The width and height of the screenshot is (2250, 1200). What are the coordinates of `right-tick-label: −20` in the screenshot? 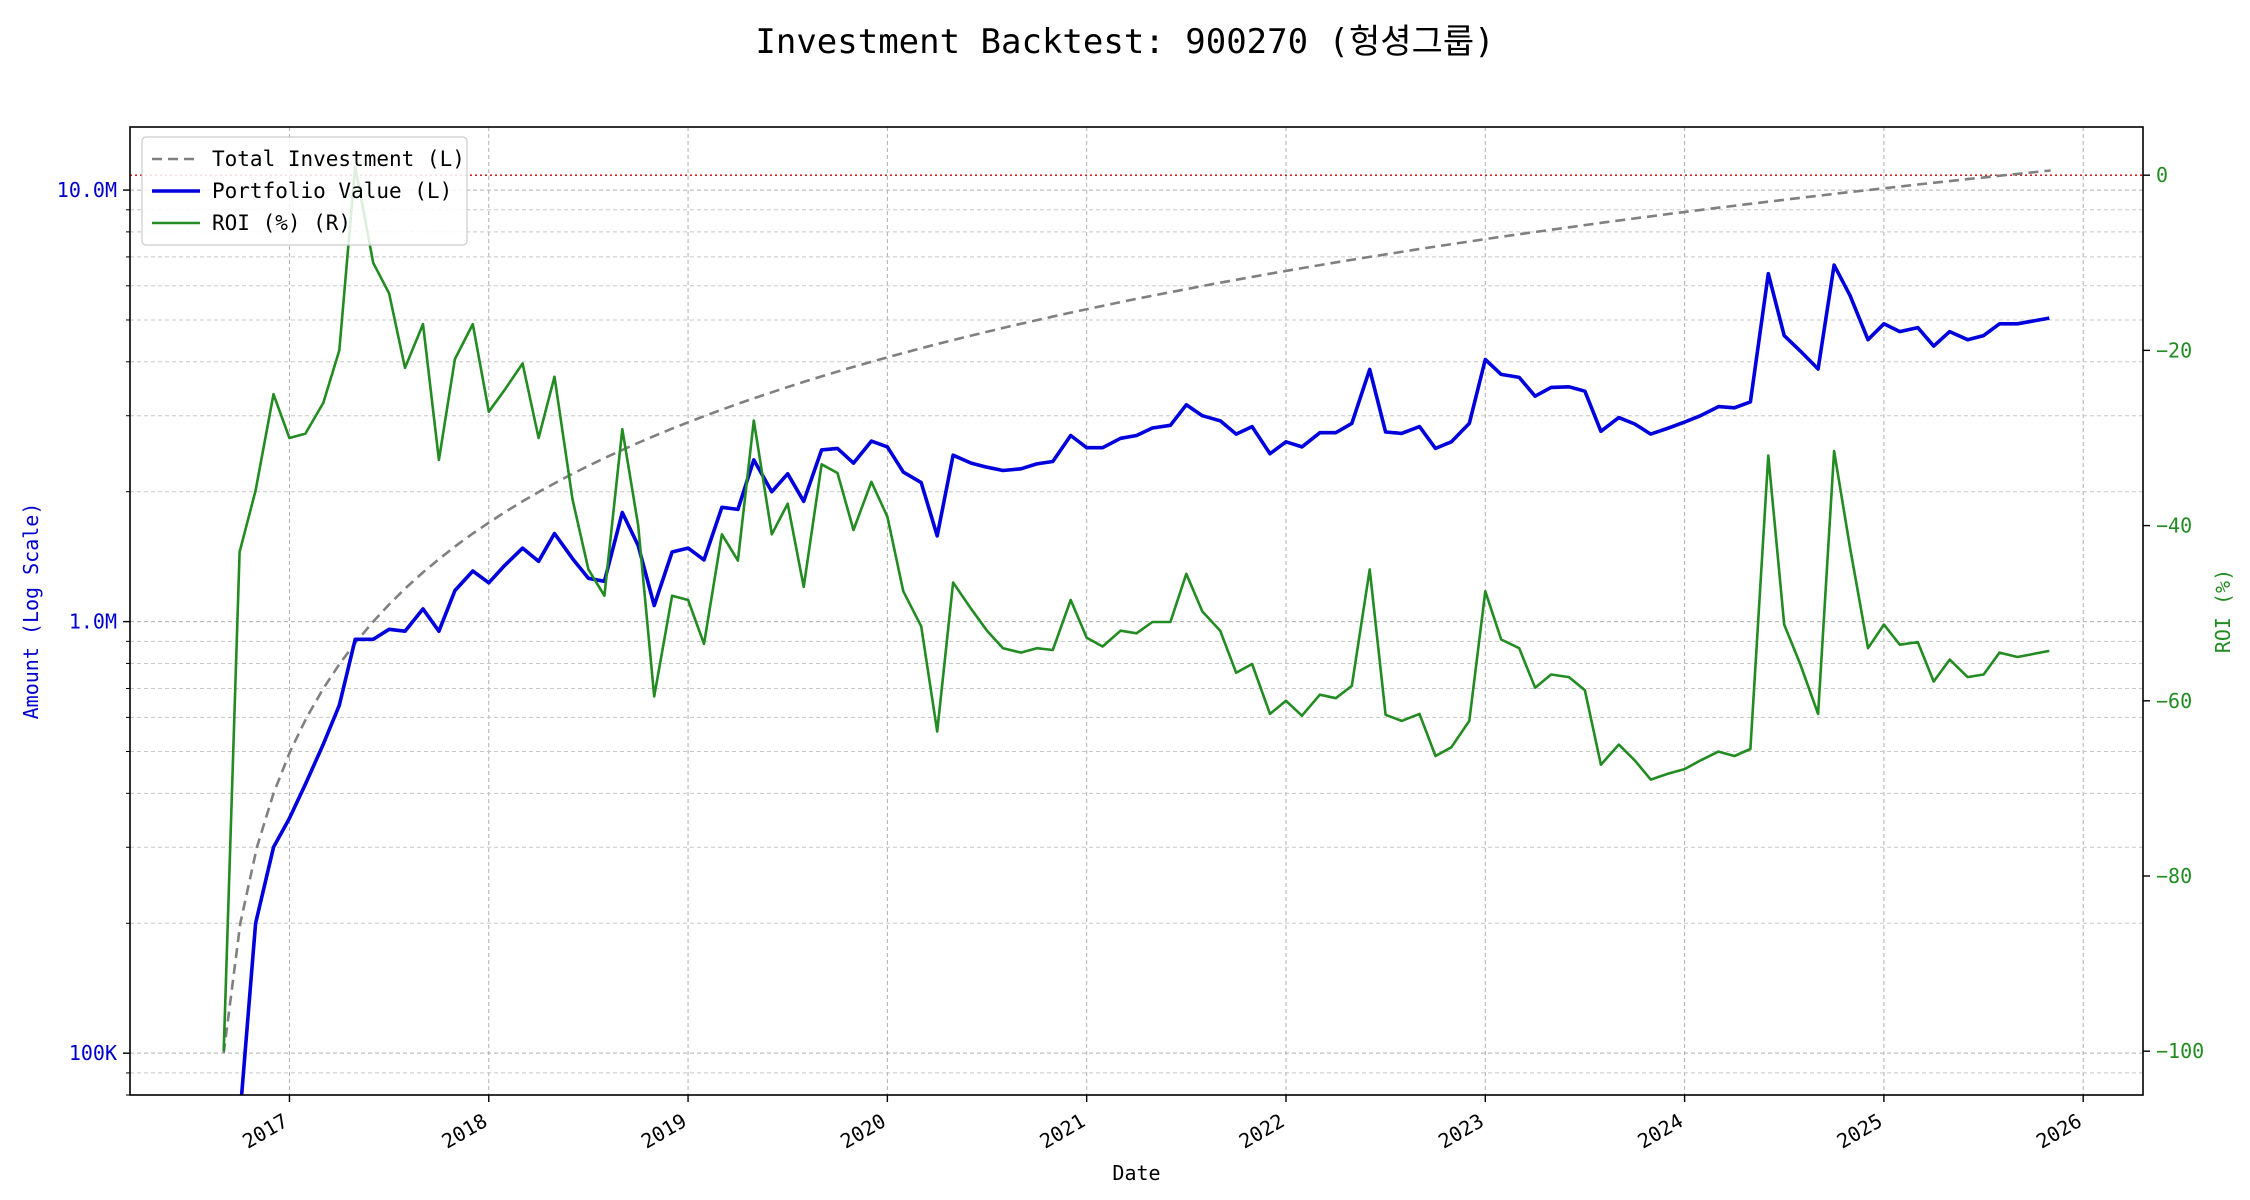 It's located at (2174, 350).